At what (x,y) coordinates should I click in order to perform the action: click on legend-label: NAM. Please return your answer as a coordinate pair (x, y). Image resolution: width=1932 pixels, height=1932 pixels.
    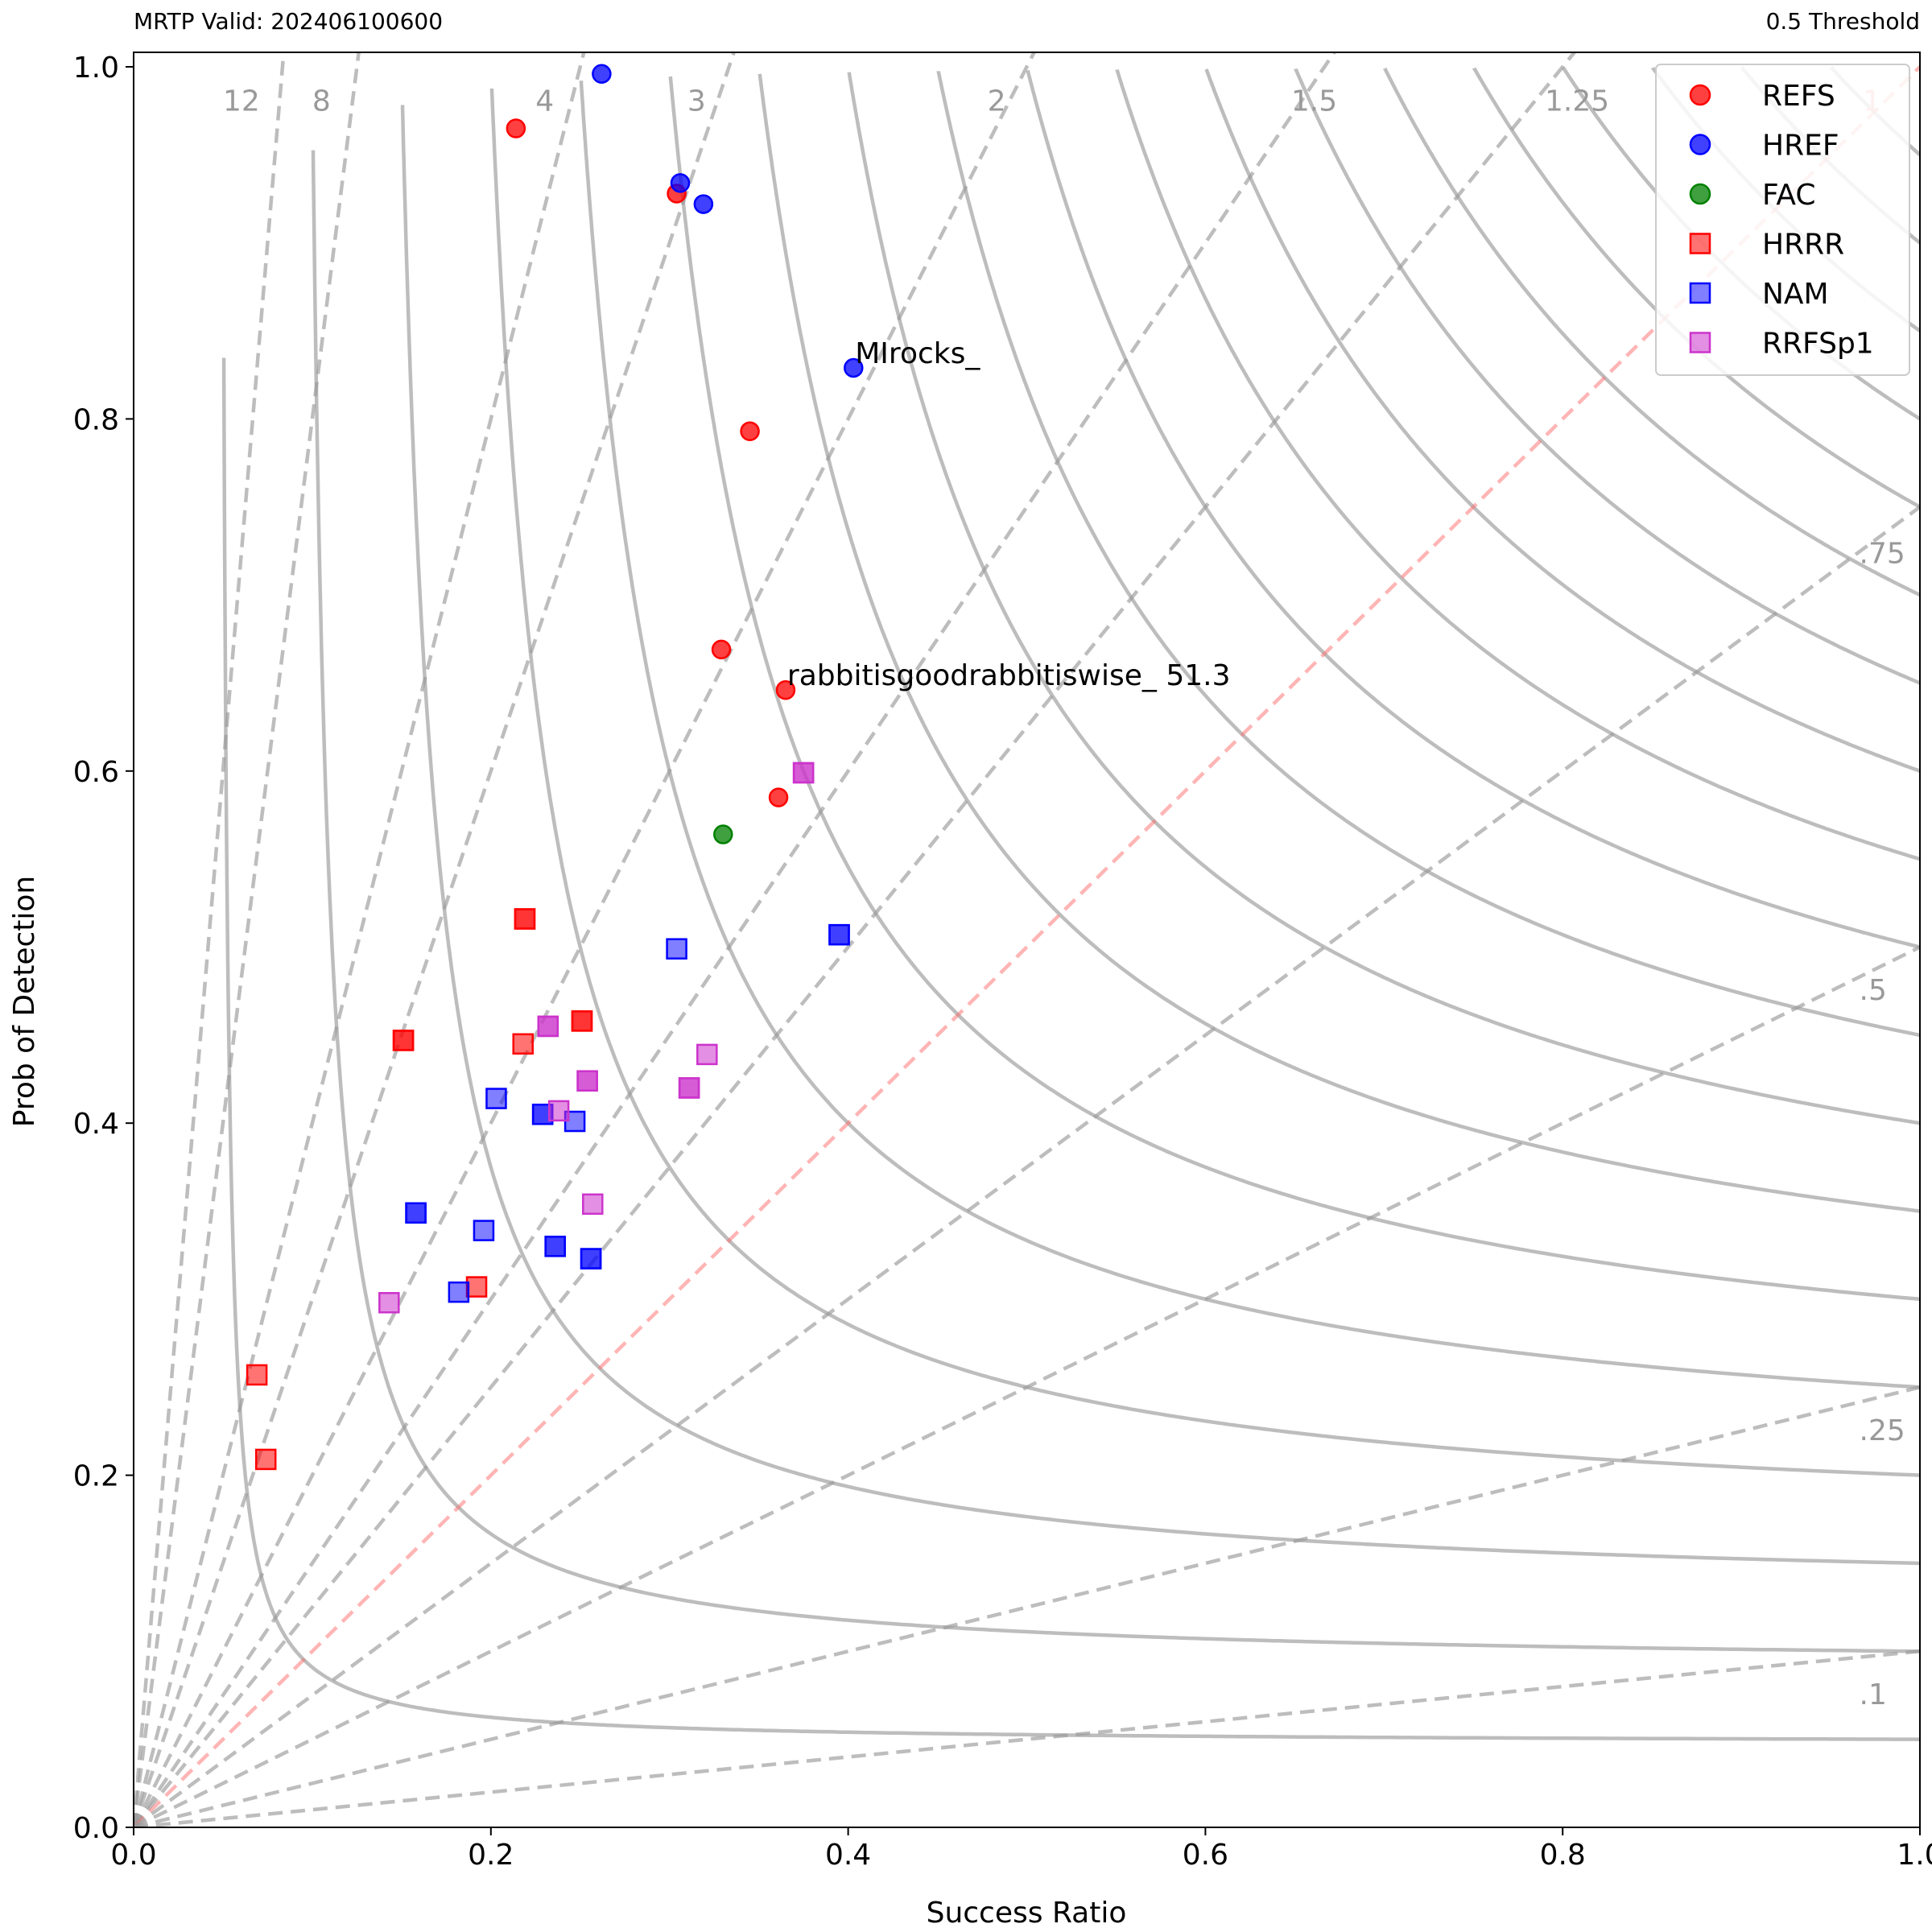
    Looking at the image, I should click on (1795, 294).